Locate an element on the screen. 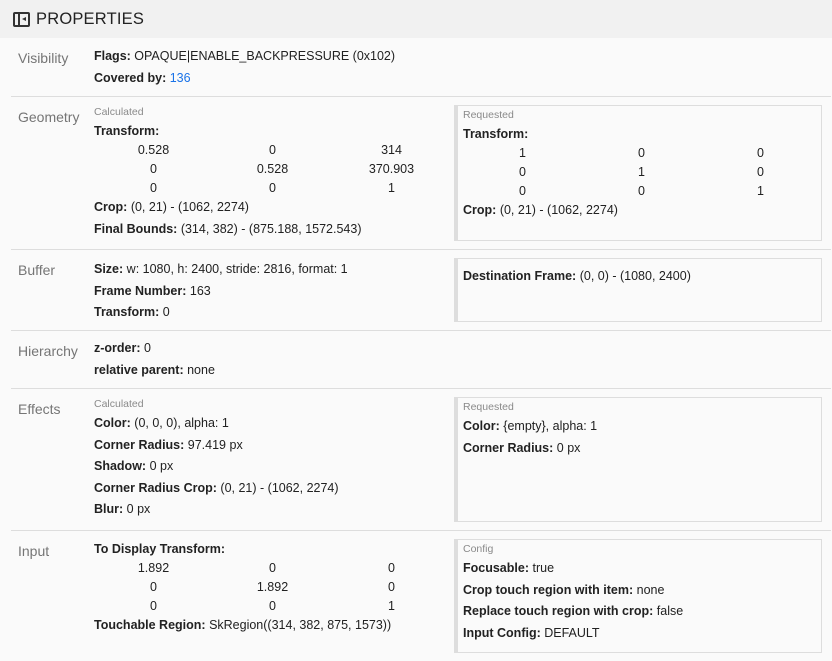 The width and height of the screenshot is (832, 661). field-key: Size: is located at coordinates (109, 269).